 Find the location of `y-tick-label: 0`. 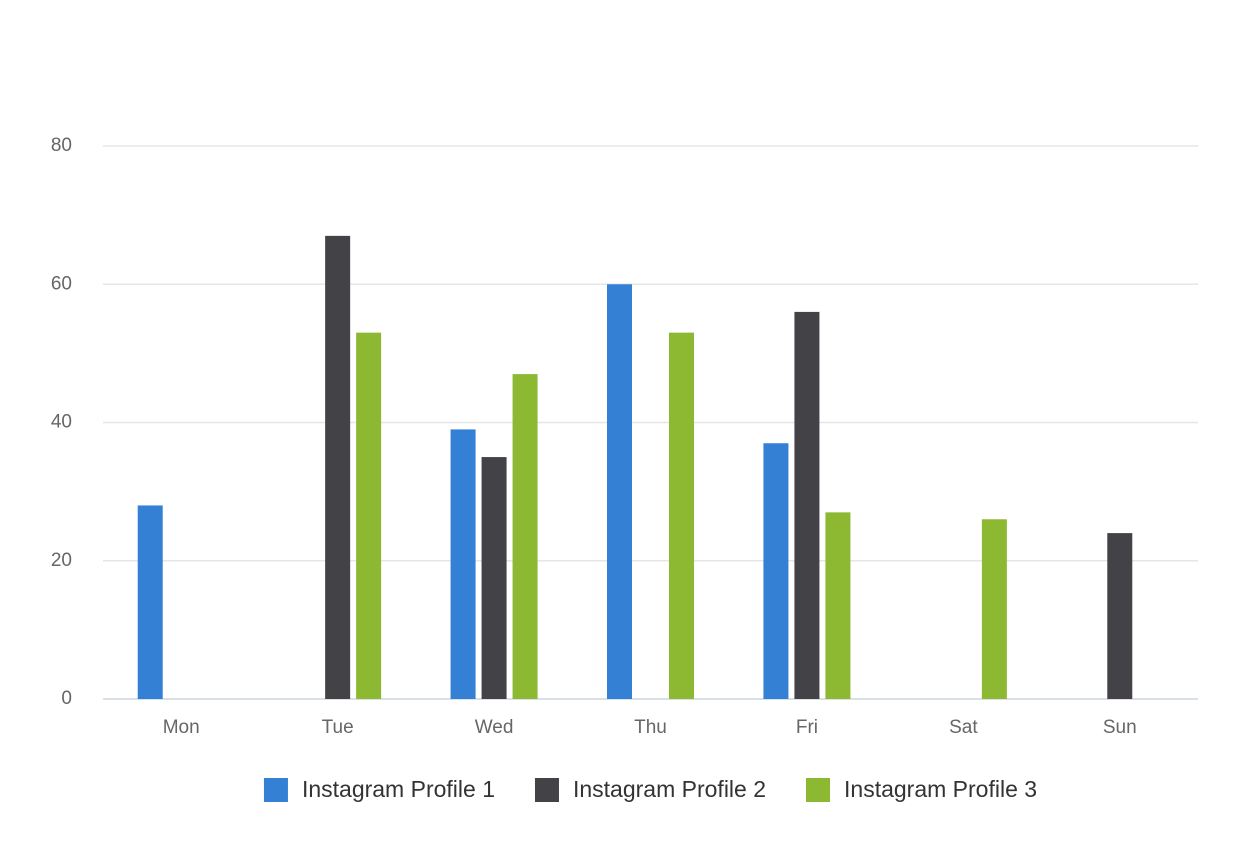

y-tick-label: 0 is located at coordinates (66, 698).